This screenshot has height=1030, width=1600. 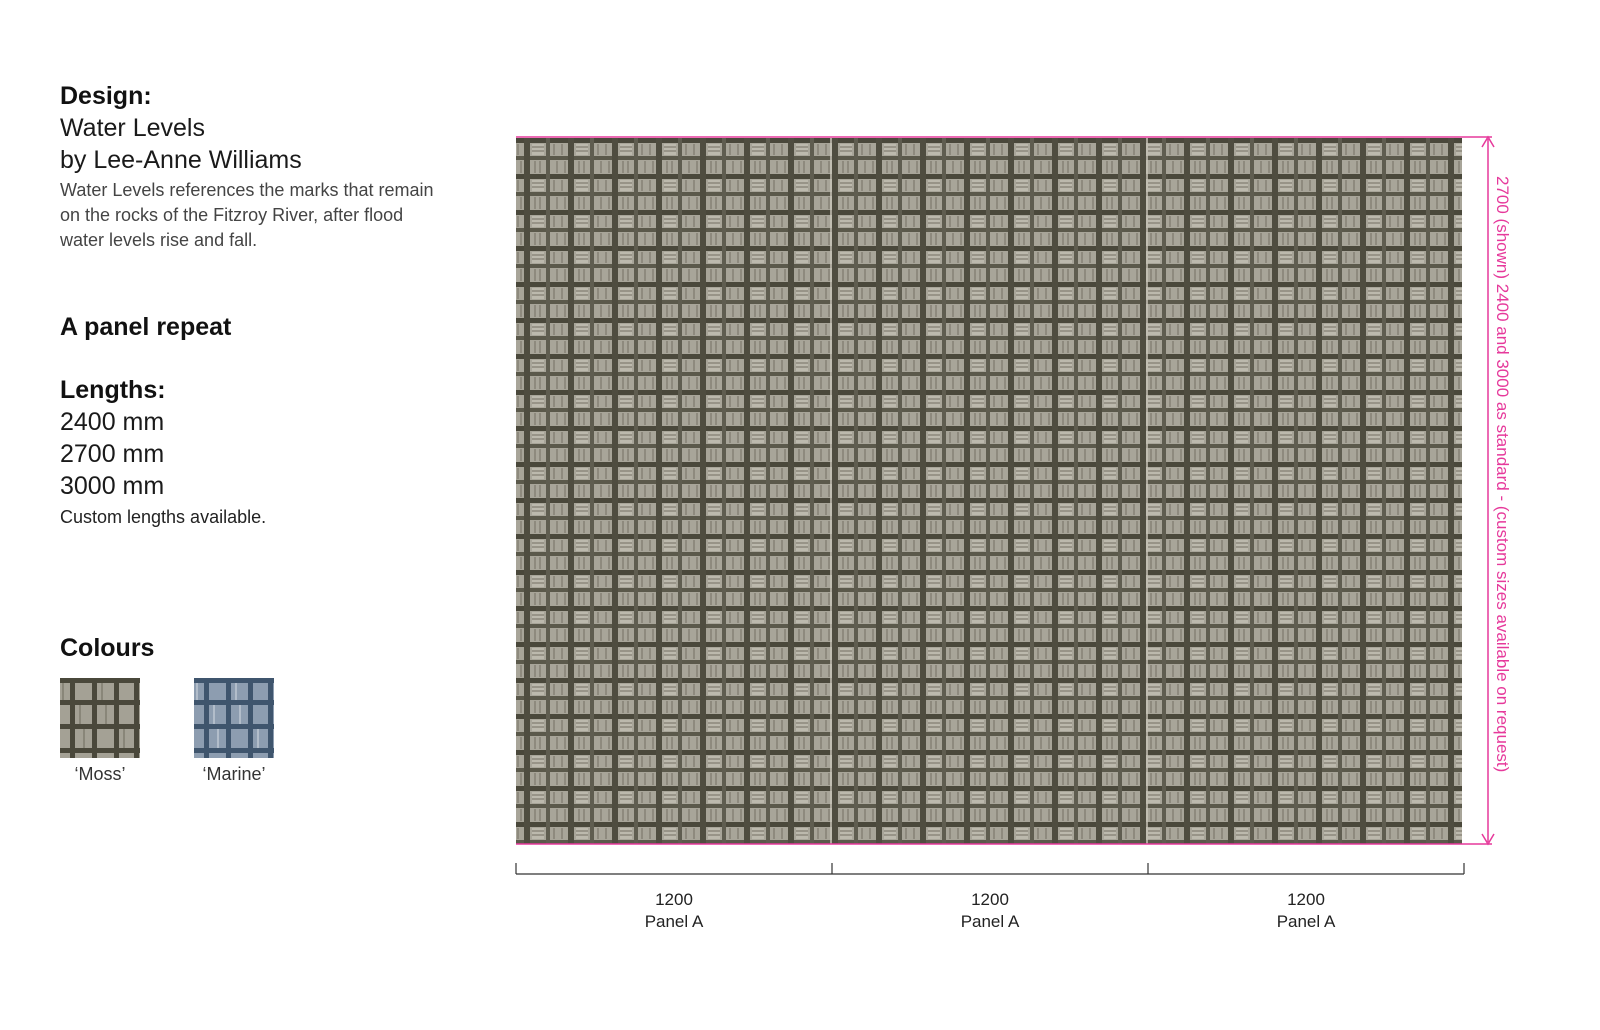 What do you see at coordinates (112, 422) in the screenshot?
I see `length-option: 2400 mm` at bounding box center [112, 422].